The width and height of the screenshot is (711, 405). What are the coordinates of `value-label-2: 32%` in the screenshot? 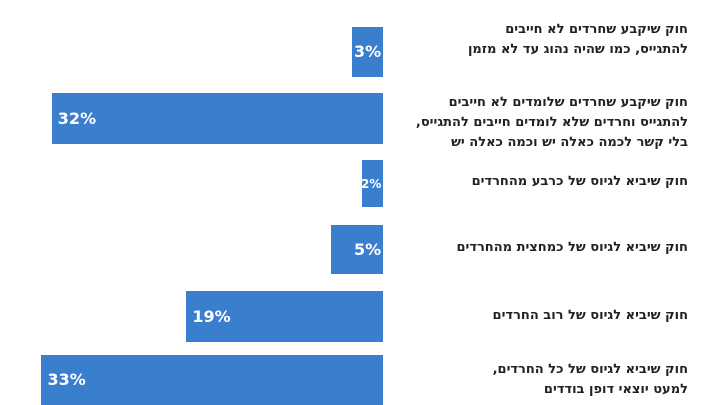 It's located at (77, 118).